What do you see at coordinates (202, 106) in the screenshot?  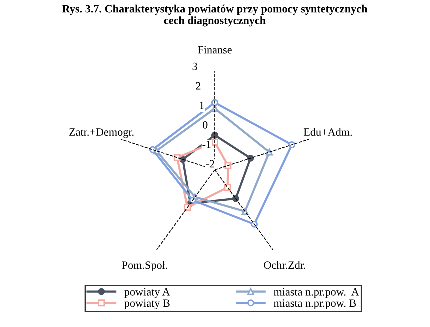 I see `y-tick-label: 1` at bounding box center [202, 106].